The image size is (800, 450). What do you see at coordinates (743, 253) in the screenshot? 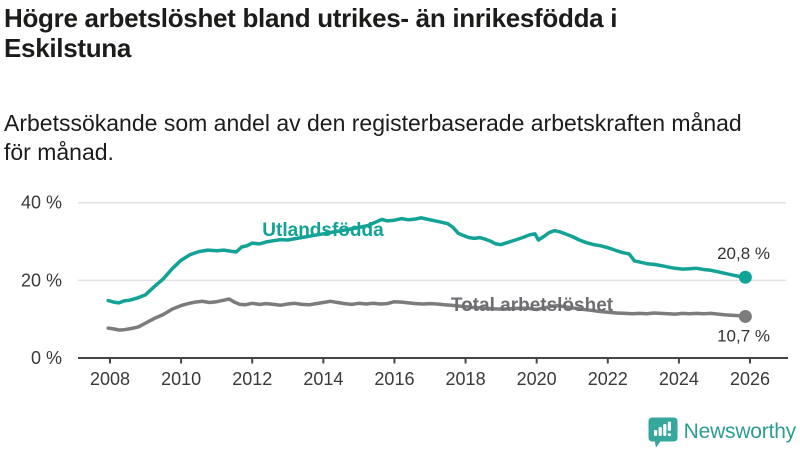
I see `end-value-label-utlandsfodda: 20,8 %` at bounding box center [743, 253].